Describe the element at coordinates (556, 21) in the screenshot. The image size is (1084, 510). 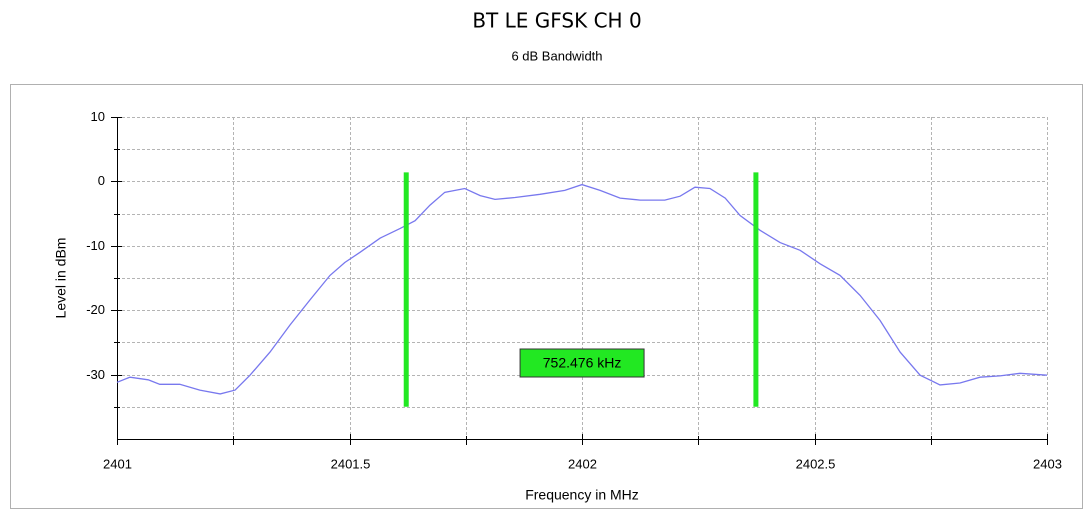
I see `chart-title: BT LE GFSK CH 0` at that location.